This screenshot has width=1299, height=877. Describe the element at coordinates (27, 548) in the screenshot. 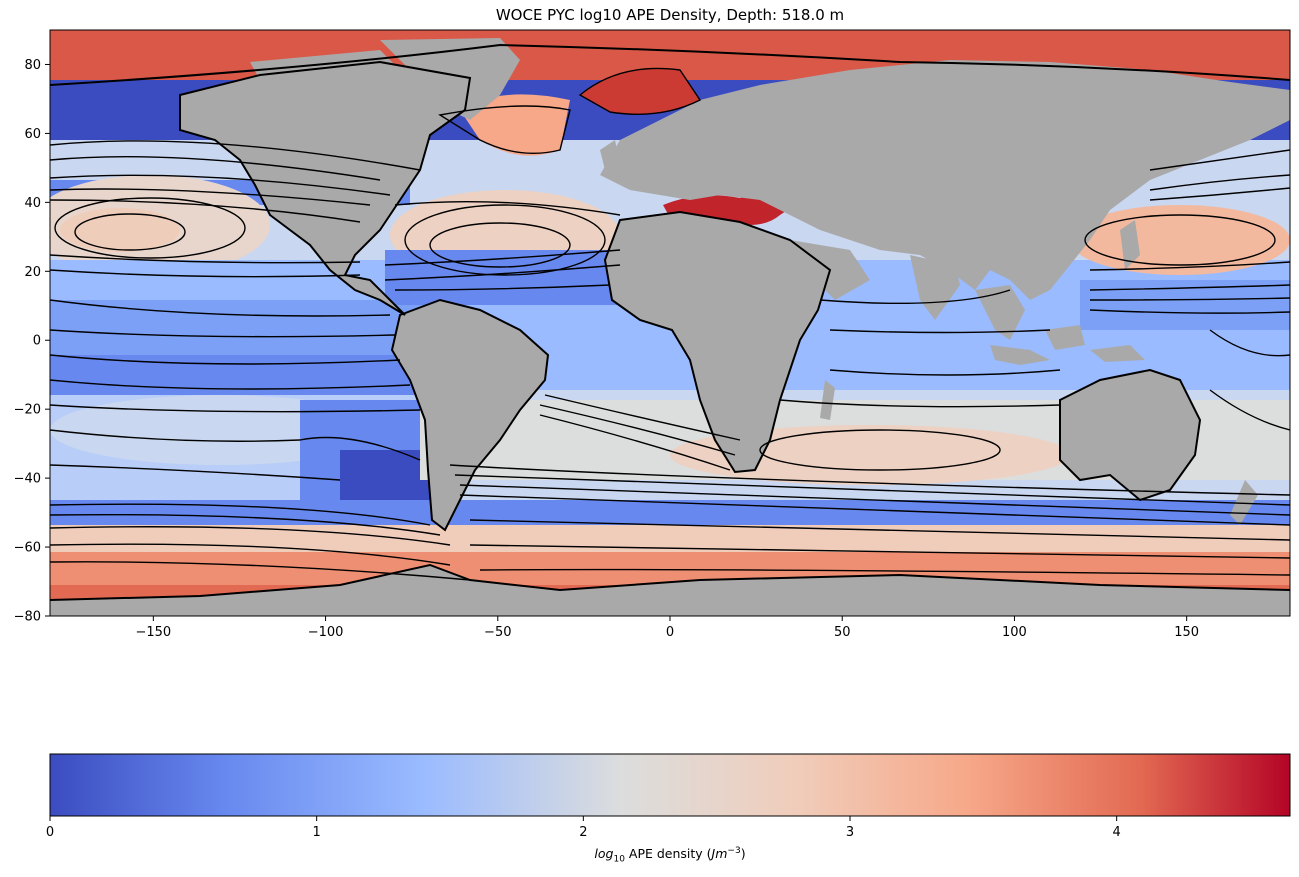

I see `y-tick-label: −60` at that location.